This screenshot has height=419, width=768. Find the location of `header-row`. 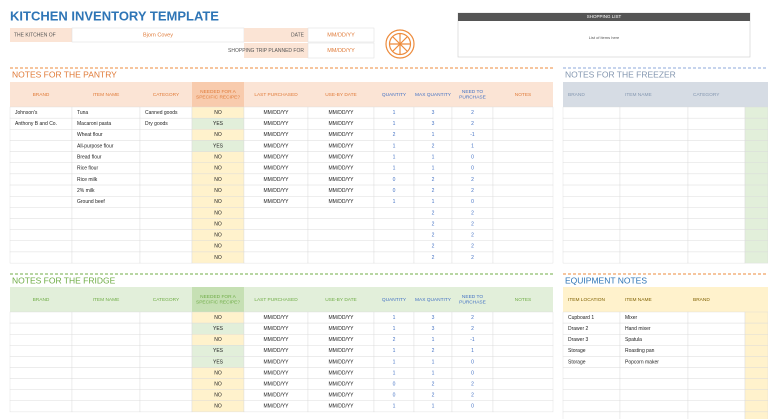

header-row is located at coordinates (281, 299).